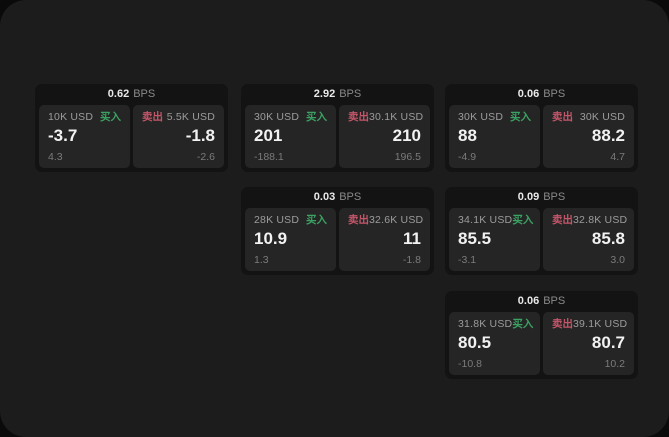  I want to click on quote-panels: 28K USD 买入 10.9 1.3 卖出 32.6K USD 11 -1.8, so click(337, 239).